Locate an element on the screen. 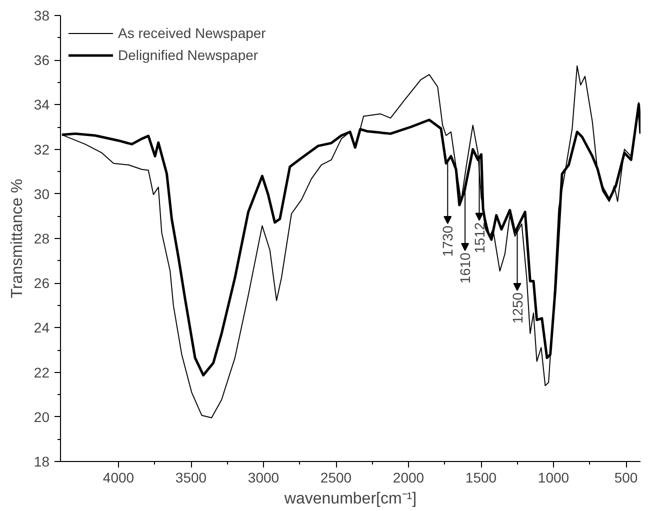 The width and height of the screenshot is (660, 511). x-tick-label: 3000 is located at coordinates (264, 478).